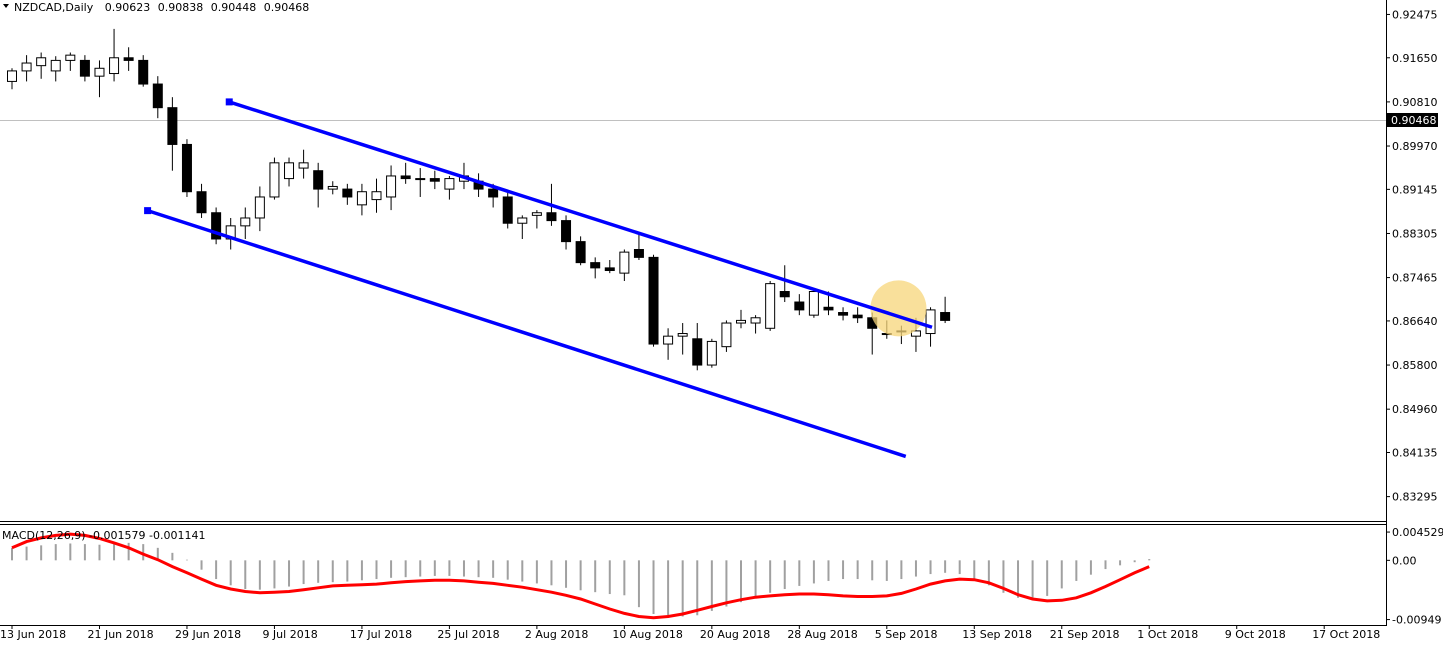  What do you see at coordinates (1404, 560) in the screenshot?
I see `macd-tick-label: 0.00` at bounding box center [1404, 560].